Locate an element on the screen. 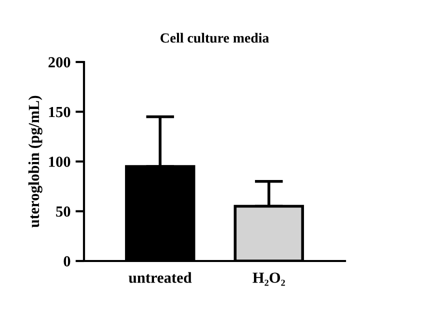 This screenshot has width=439, height=313. x-tick-label: untreated is located at coordinates (160, 277).